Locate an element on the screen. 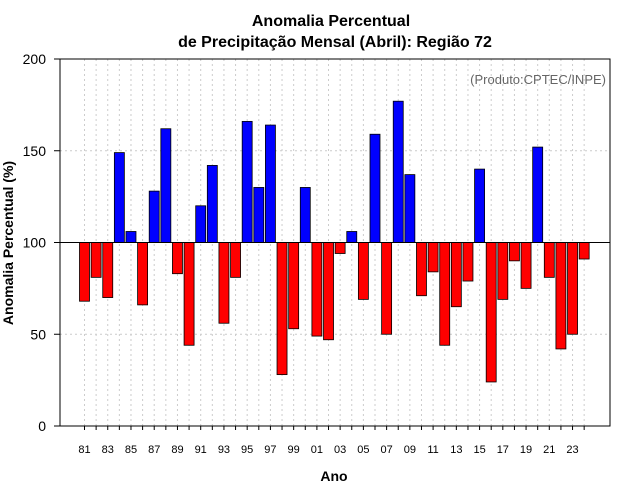 The height and width of the screenshot is (500, 640). x-tick-label: 17 is located at coordinates (503, 450).